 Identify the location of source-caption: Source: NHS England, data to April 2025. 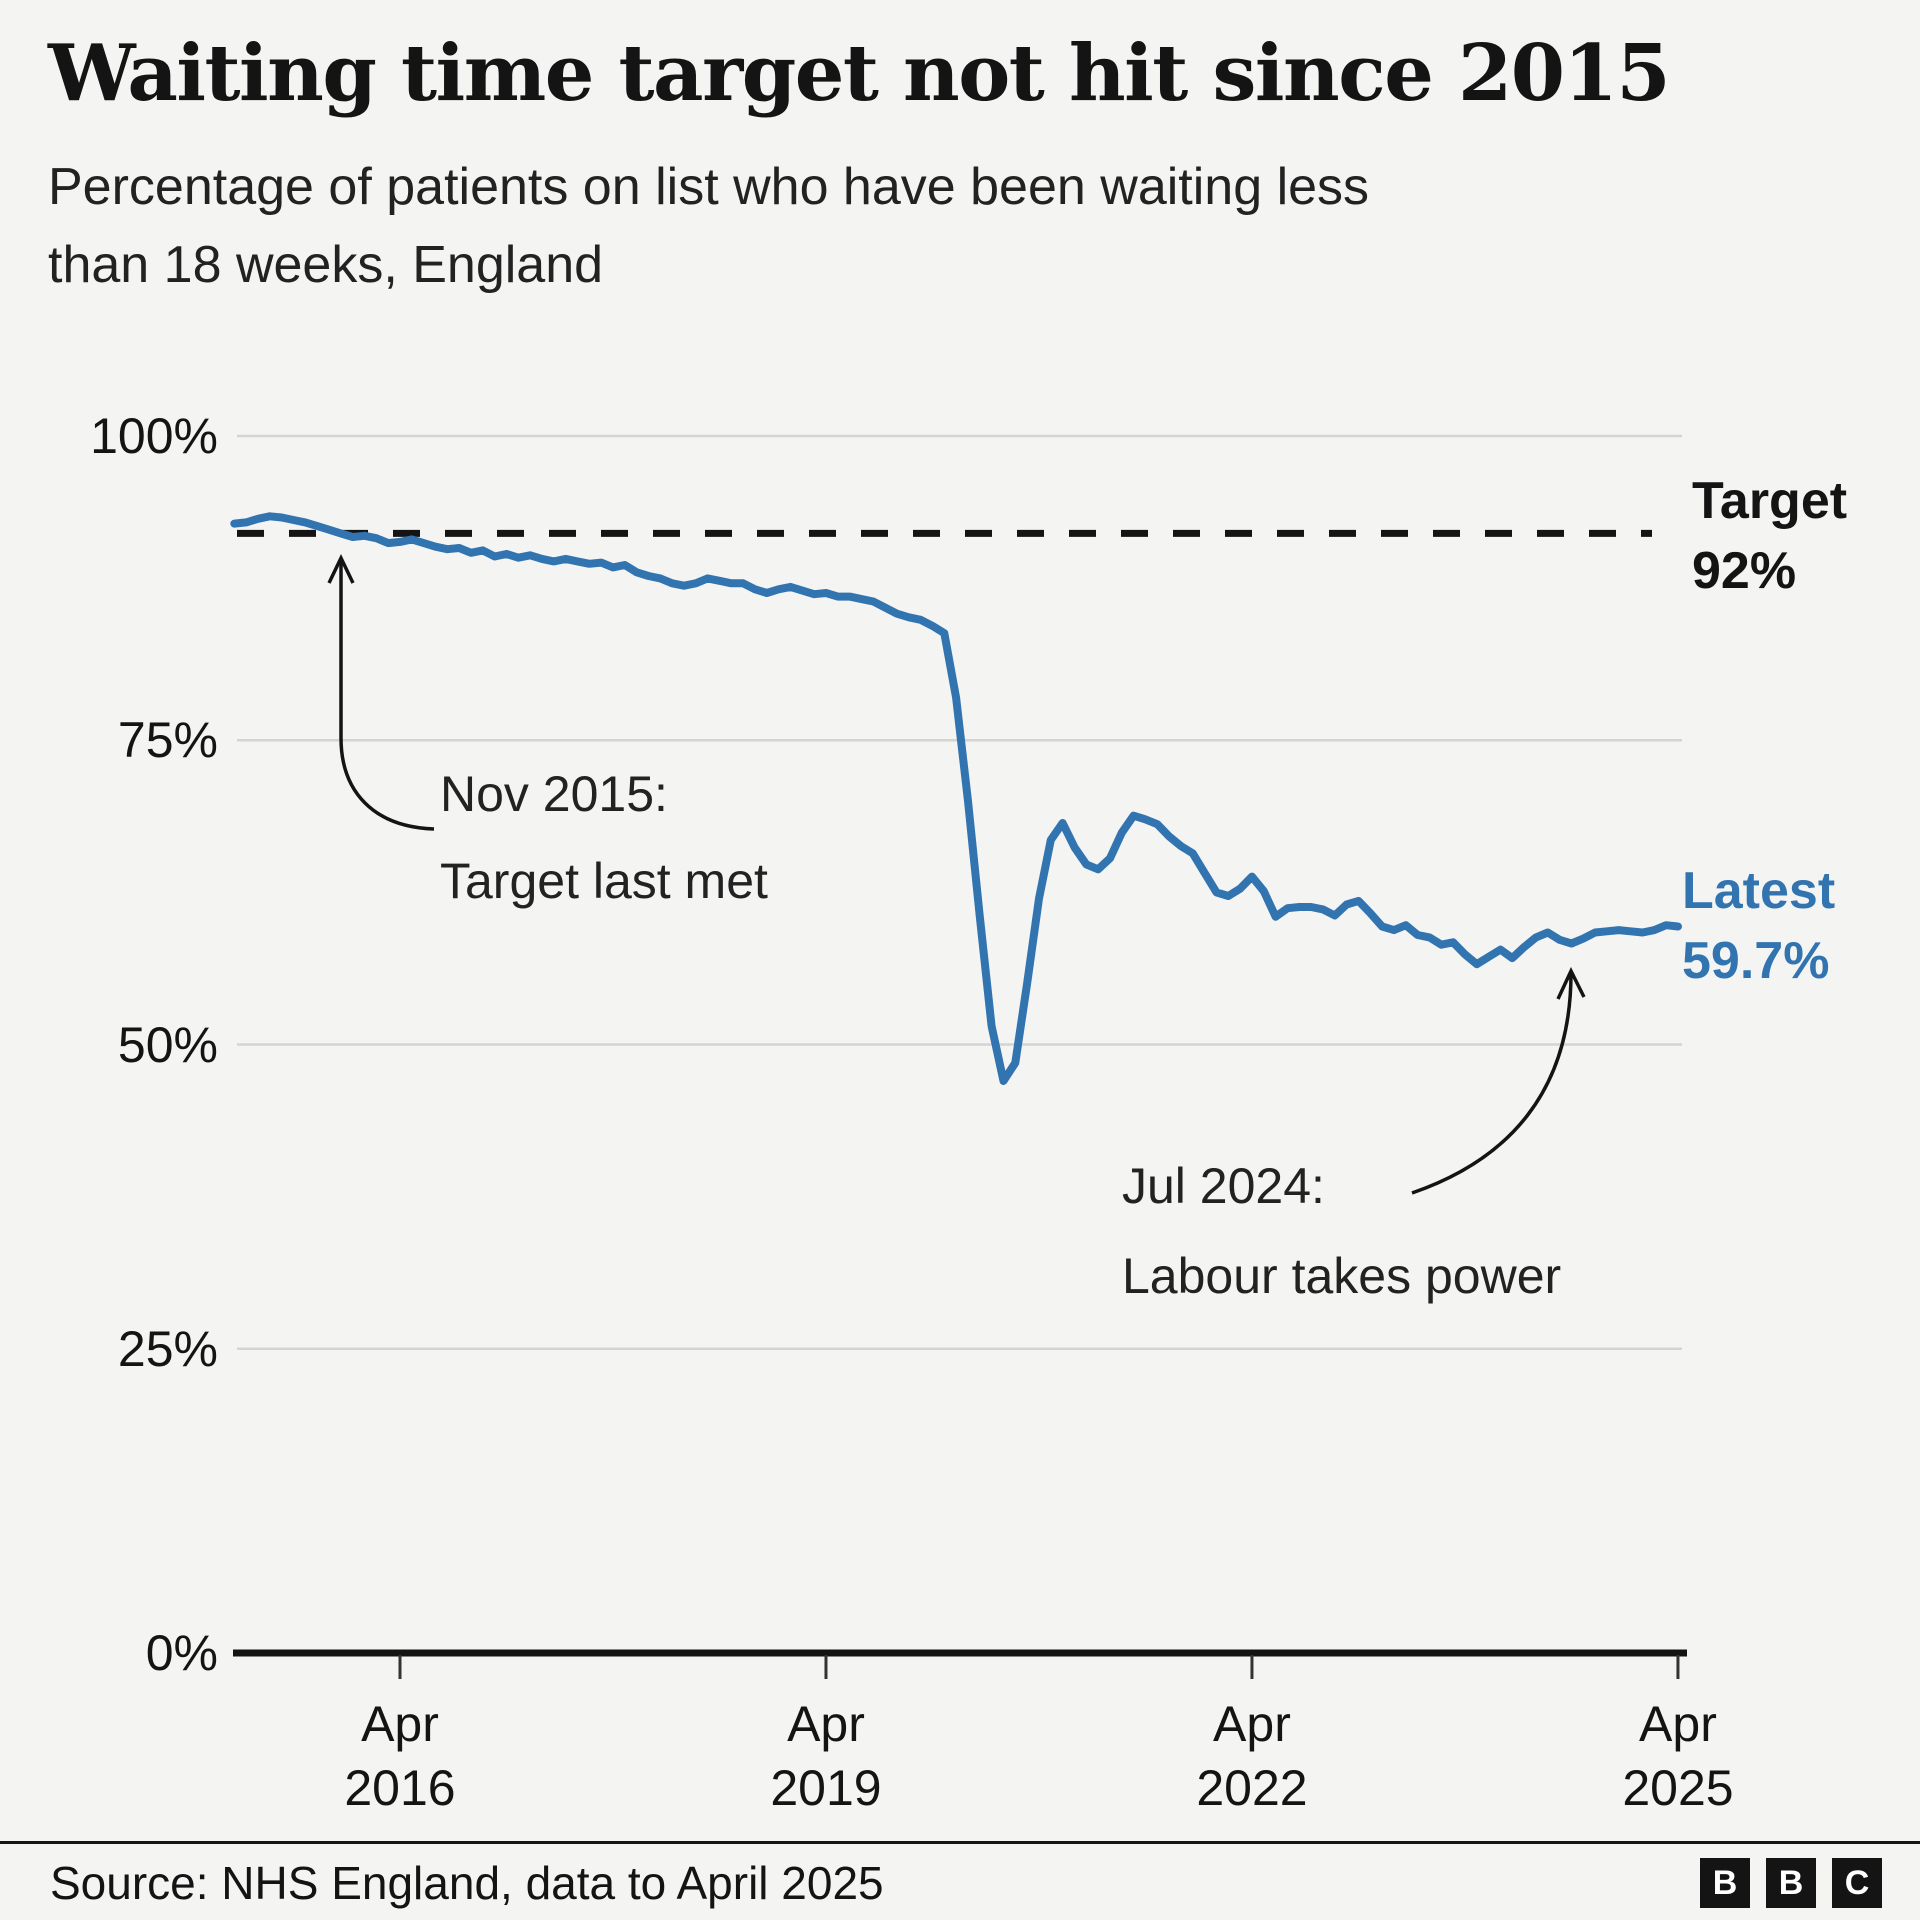
(467, 1883).